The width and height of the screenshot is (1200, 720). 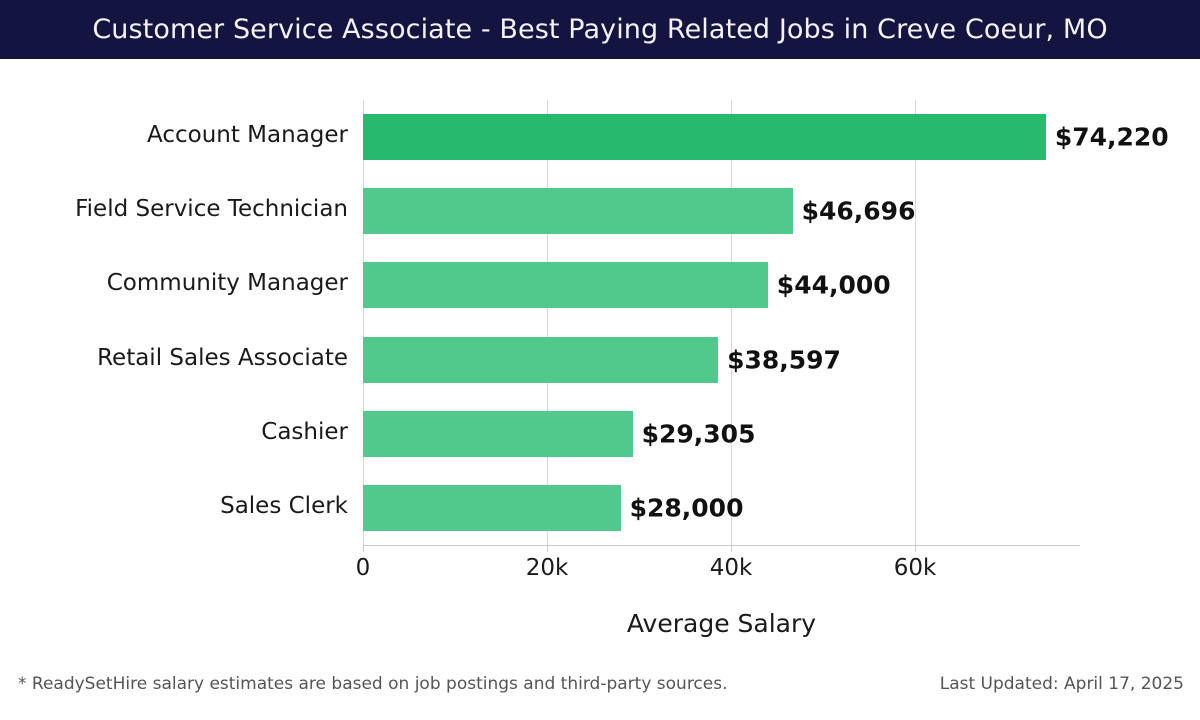 What do you see at coordinates (222, 357) in the screenshot?
I see `category-label: Retail Sales Associate` at bounding box center [222, 357].